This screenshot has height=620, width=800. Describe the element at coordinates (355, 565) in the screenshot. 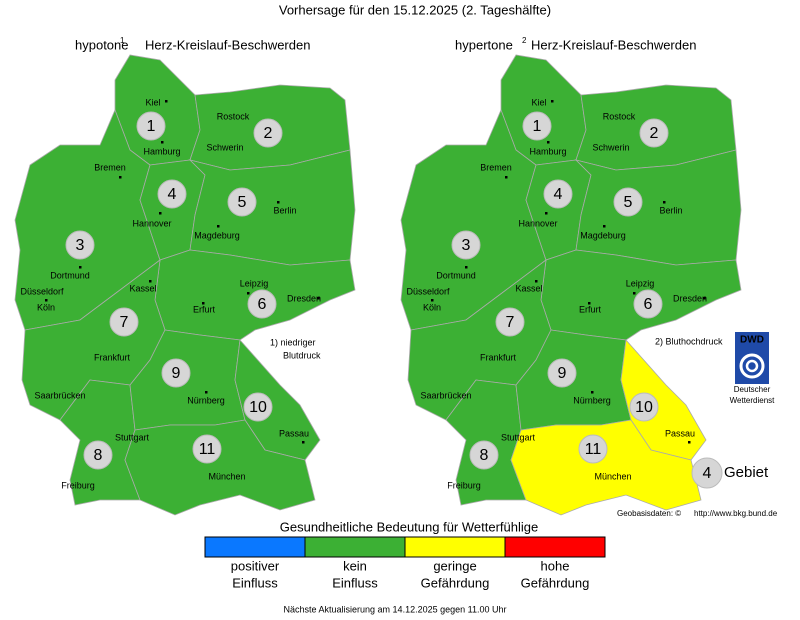

I see `legend-label: kein` at that location.